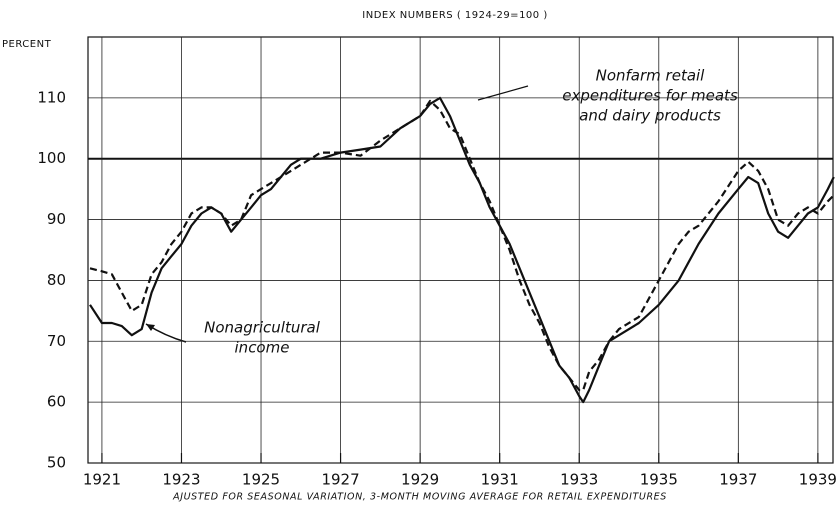  Describe the element at coordinates (51, 97) in the screenshot. I see `y-tick-label: 110` at that location.